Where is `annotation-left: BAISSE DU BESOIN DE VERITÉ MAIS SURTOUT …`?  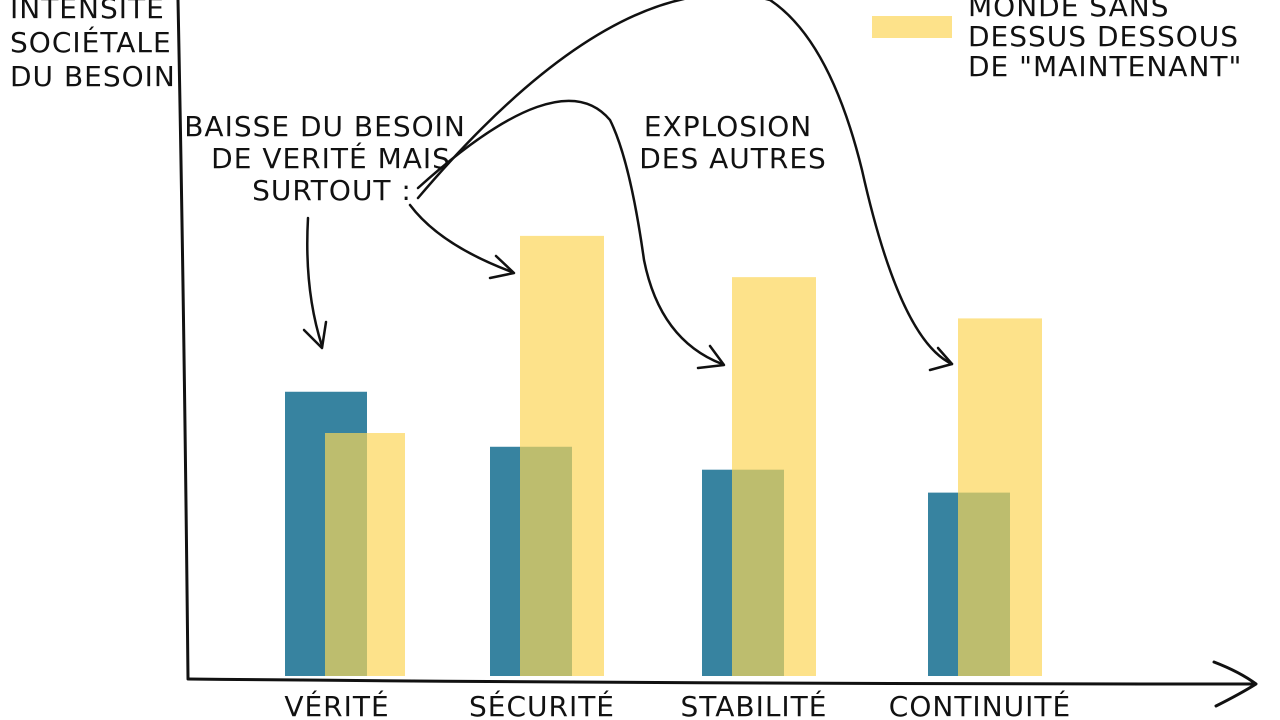
annotation-left: BAISSE DU BESOIN DE VERITÉ MAIS SURTOUT … is located at coordinates (330, 158).